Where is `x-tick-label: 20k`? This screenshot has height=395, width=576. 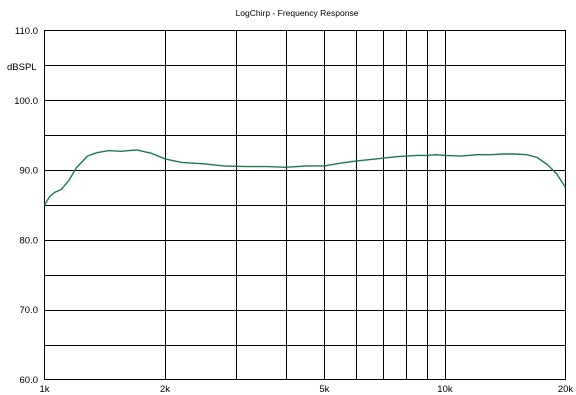
x-tick-label: 20k is located at coordinates (566, 389).